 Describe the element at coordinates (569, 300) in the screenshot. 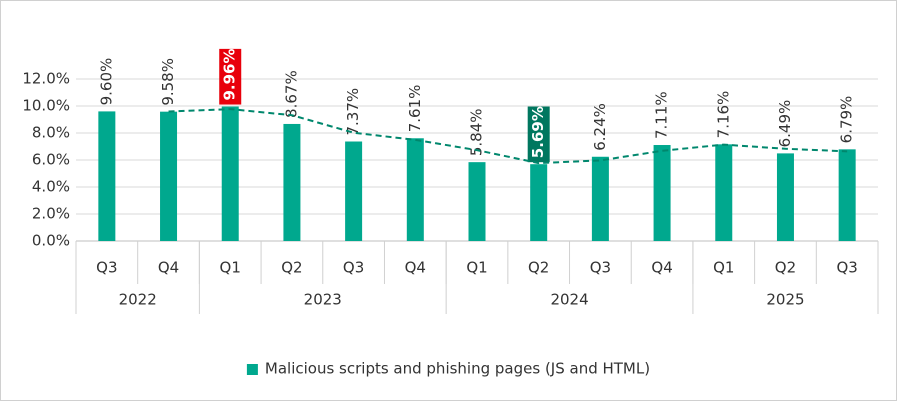

I see `group-label: 2024` at that location.